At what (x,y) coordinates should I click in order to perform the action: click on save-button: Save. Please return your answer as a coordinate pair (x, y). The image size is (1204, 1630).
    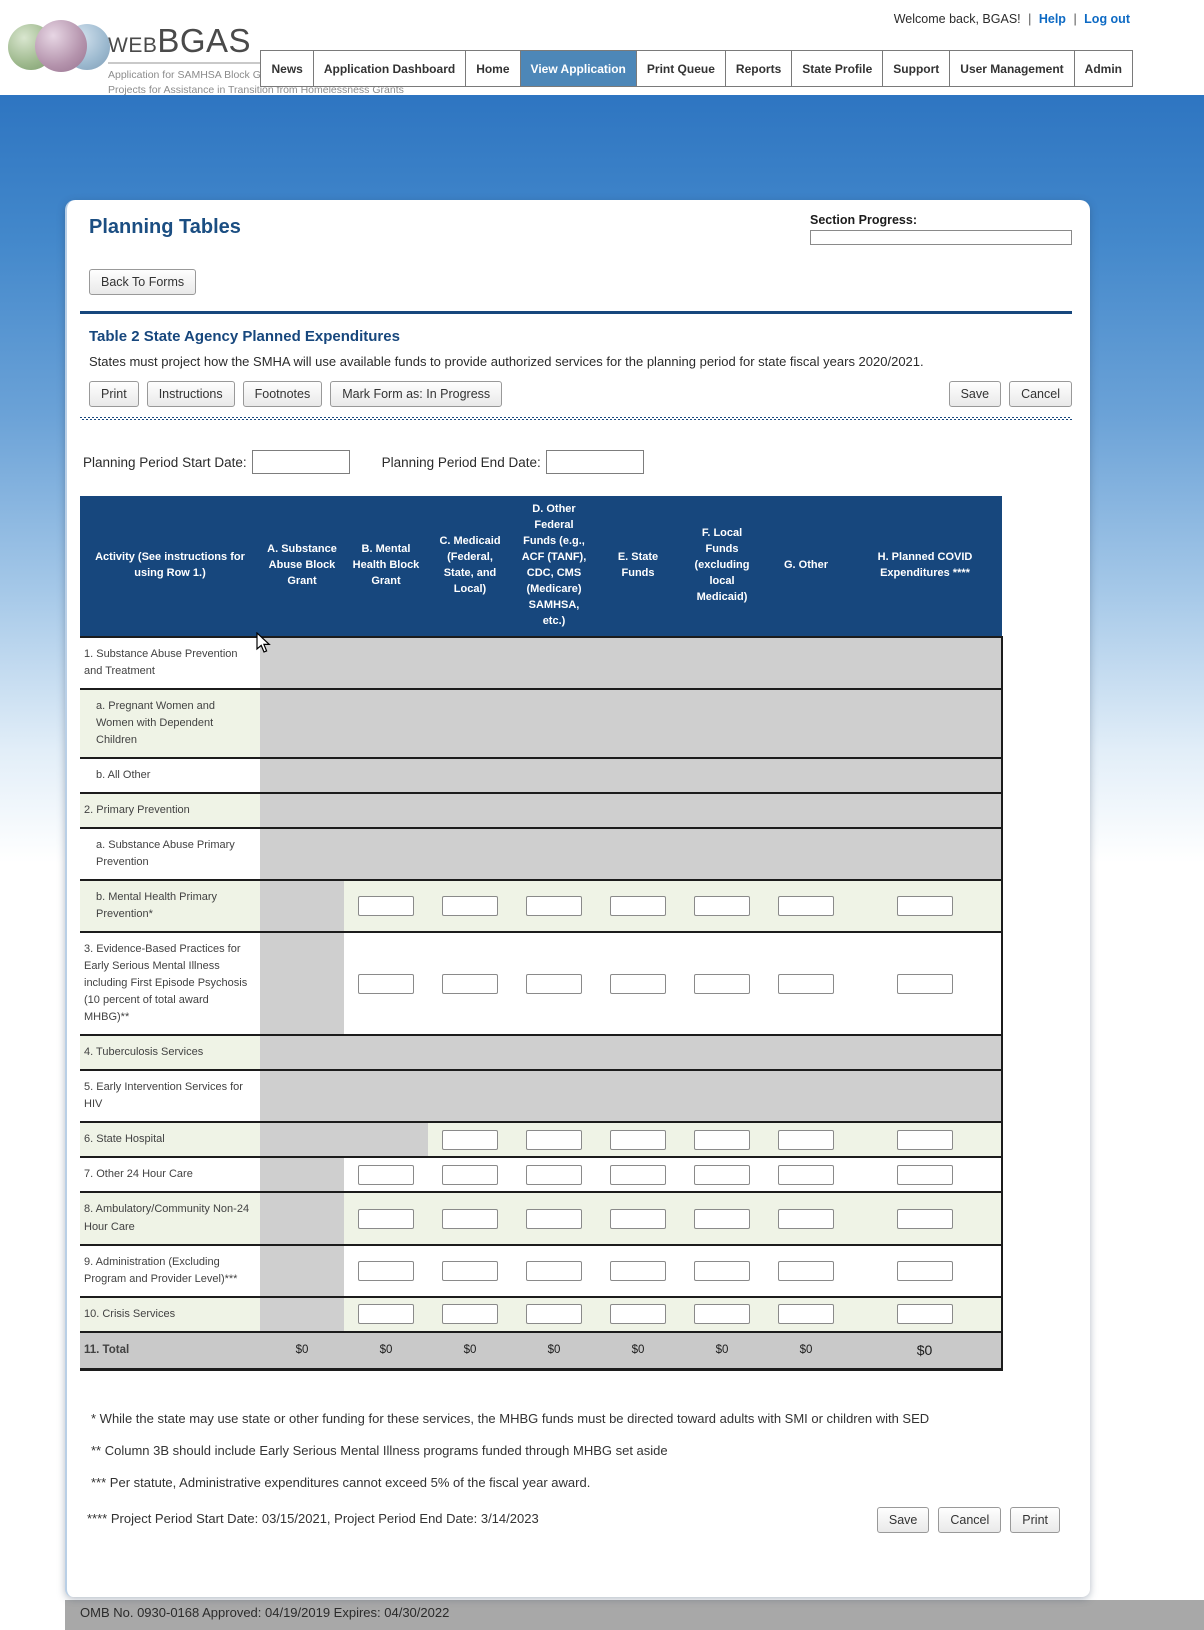
    Looking at the image, I should click on (975, 394).